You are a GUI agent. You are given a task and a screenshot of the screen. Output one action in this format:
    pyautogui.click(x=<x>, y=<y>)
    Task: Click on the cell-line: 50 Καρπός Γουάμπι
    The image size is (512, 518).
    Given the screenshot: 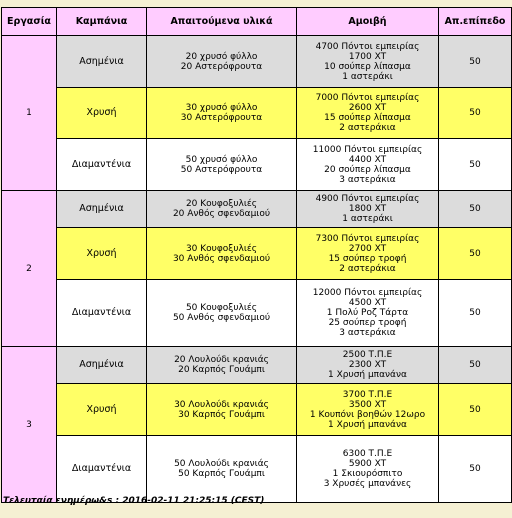 What is the action you would take?
    pyautogui.click(x=221, y=474)
    